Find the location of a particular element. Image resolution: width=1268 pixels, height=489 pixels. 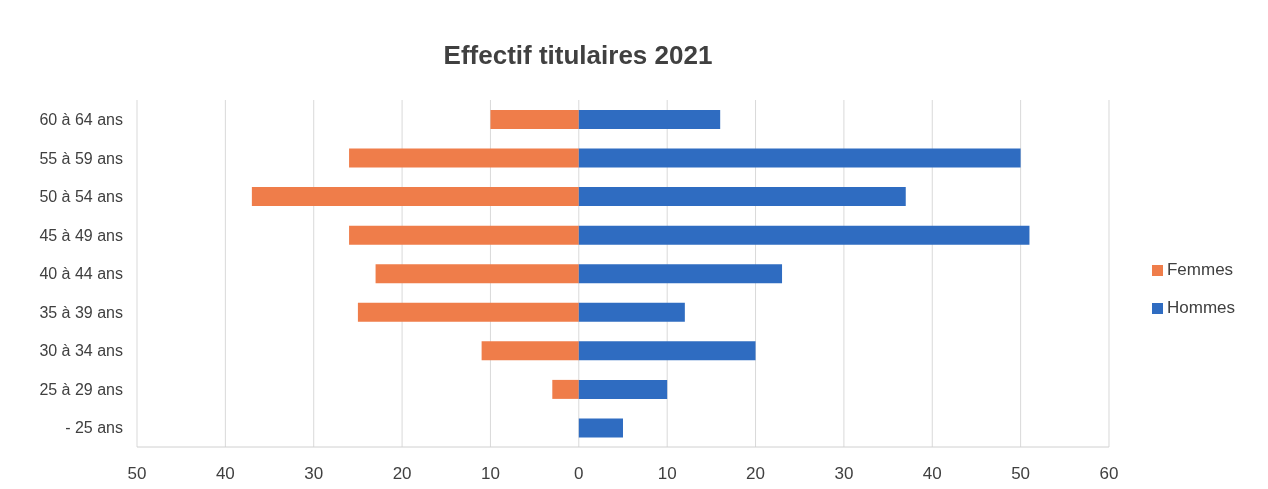

legend-label: Hommes is located at coordinates (1200, 307).